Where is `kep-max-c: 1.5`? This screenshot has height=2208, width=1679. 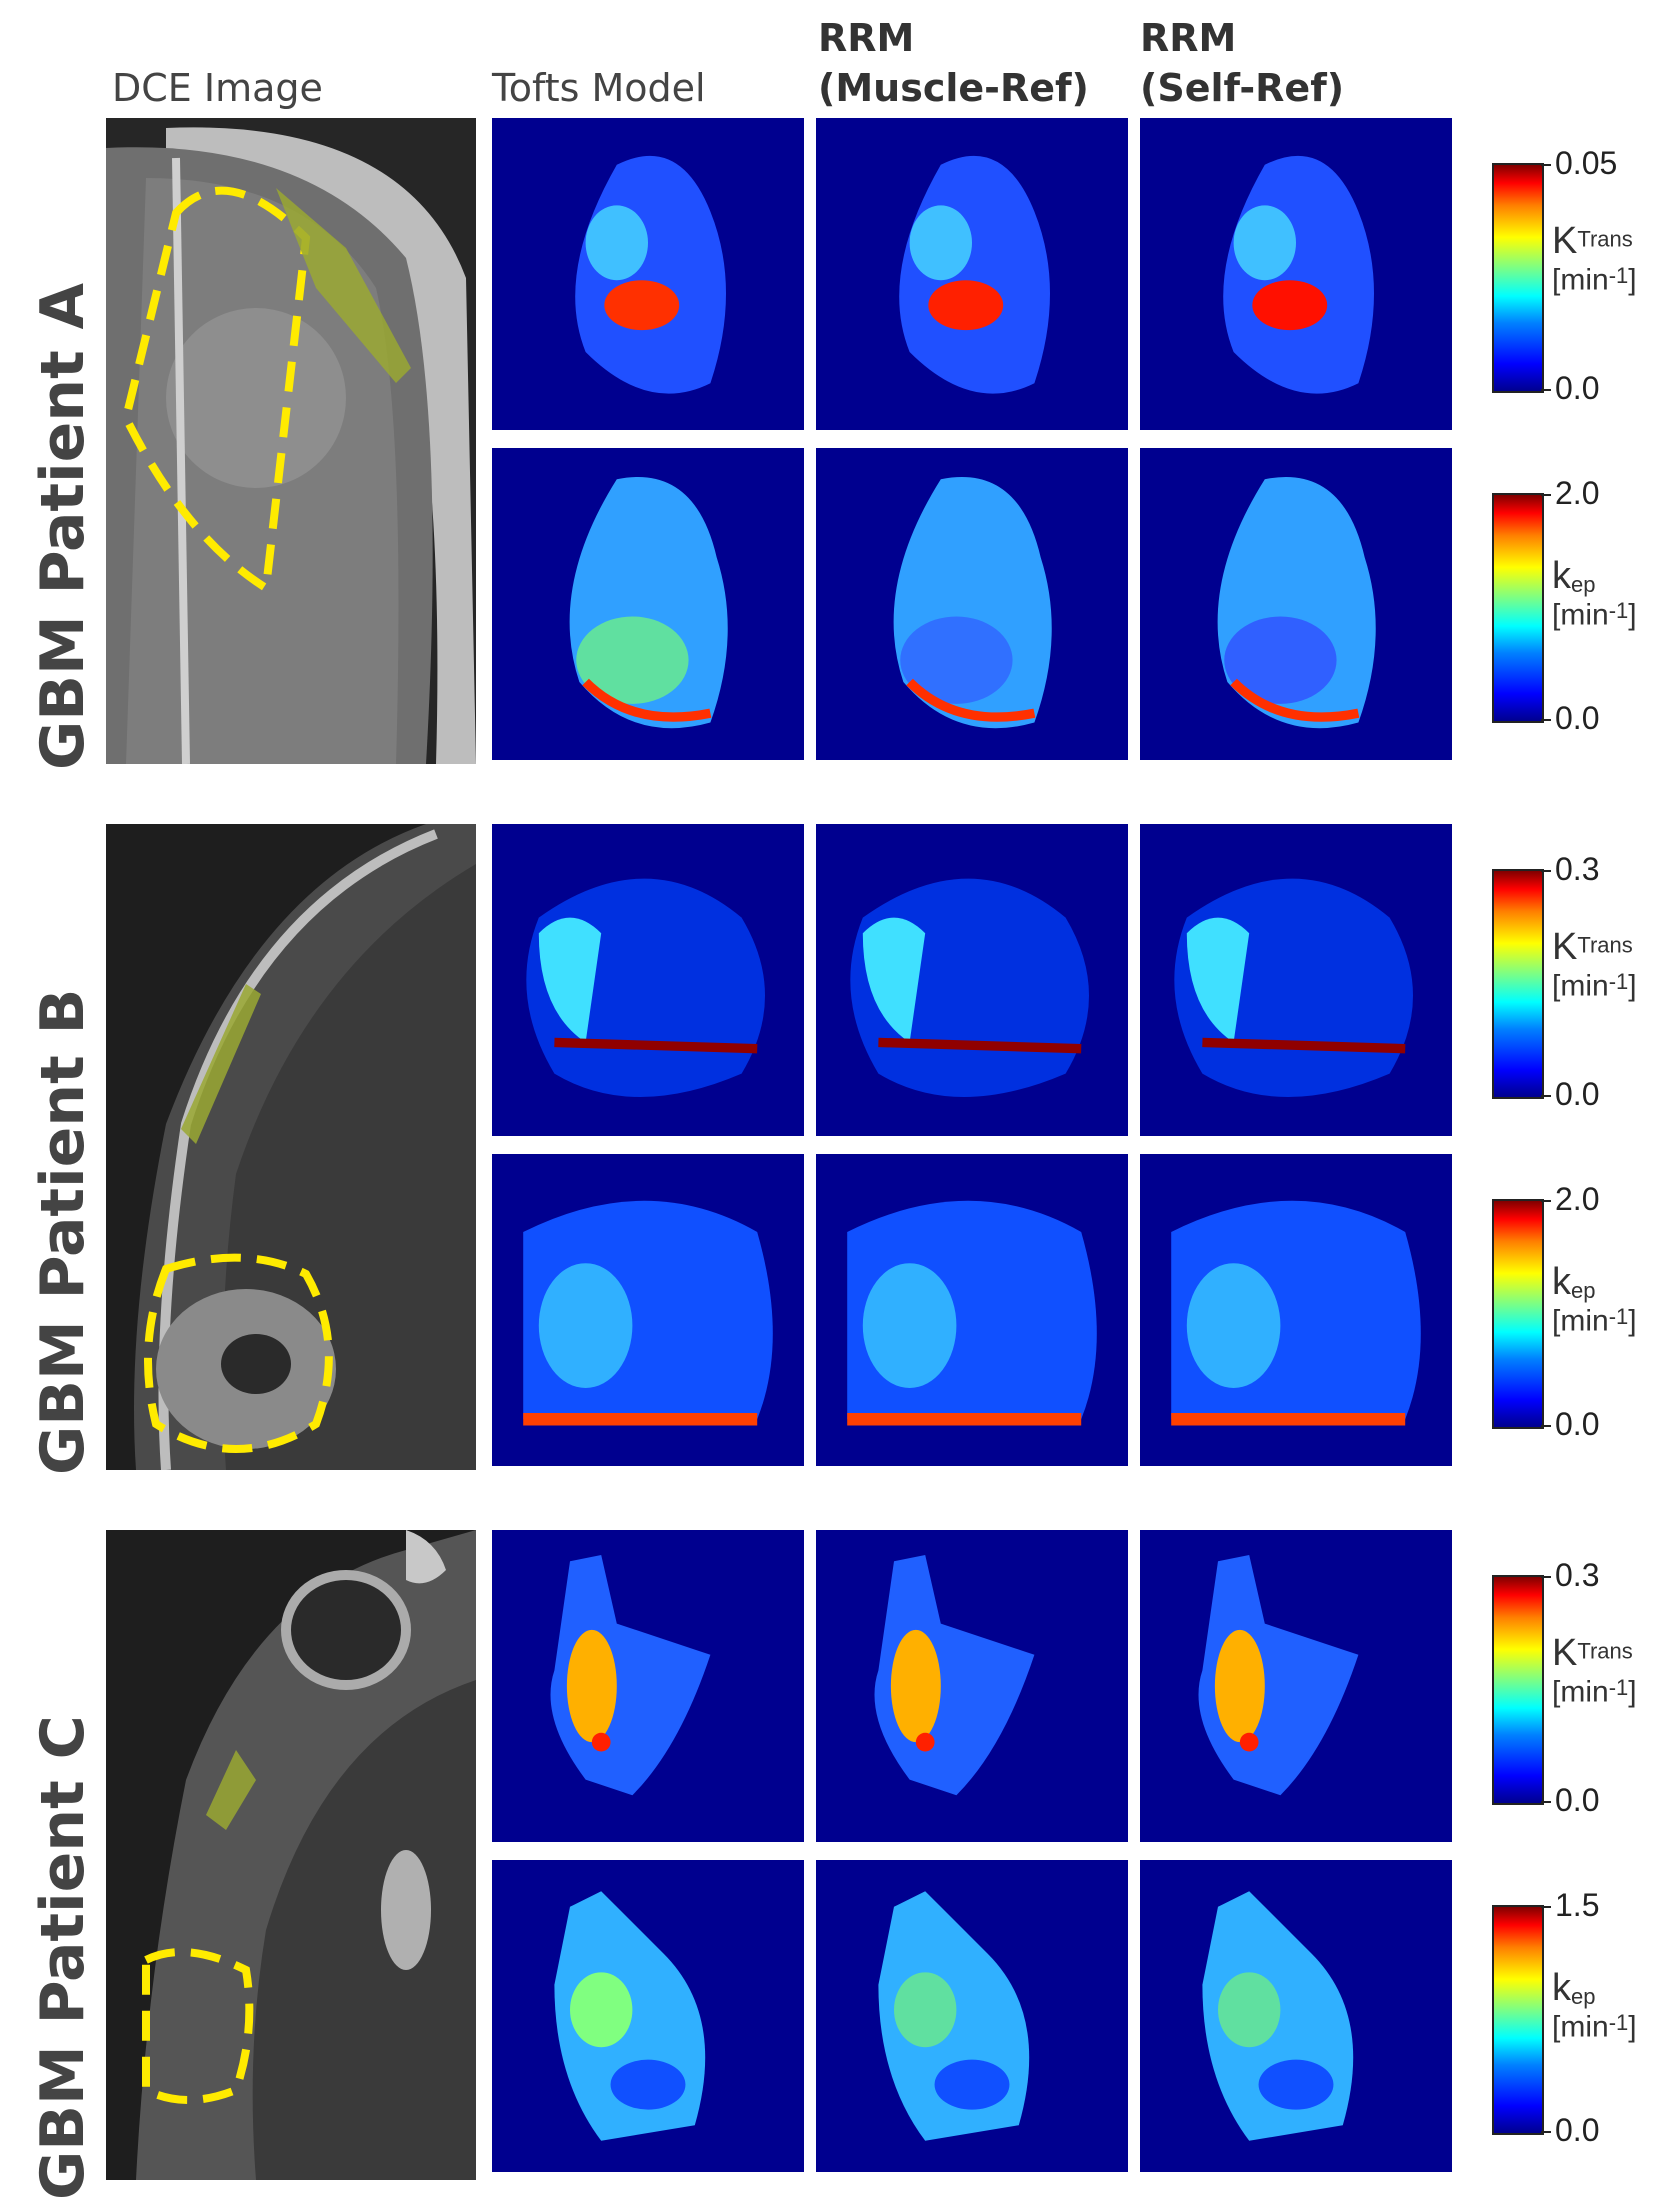 kep-max-c: 1.5 is located at coordinates (1570, 1905).